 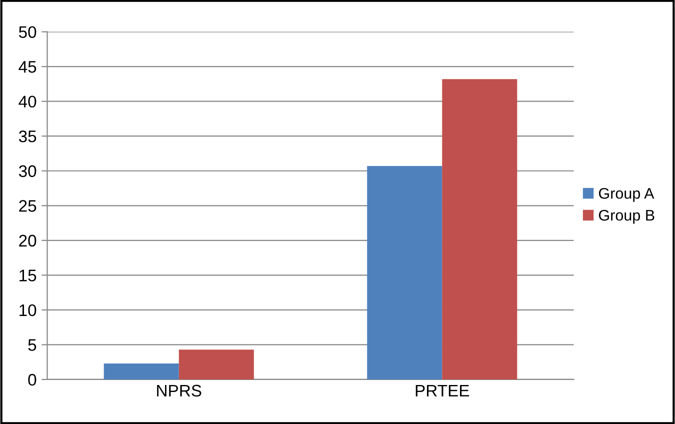 What do you see at coordinates (27, 102) in the screenshot?
I see `y-tick-label: 40` at bounding box center [27, 102].